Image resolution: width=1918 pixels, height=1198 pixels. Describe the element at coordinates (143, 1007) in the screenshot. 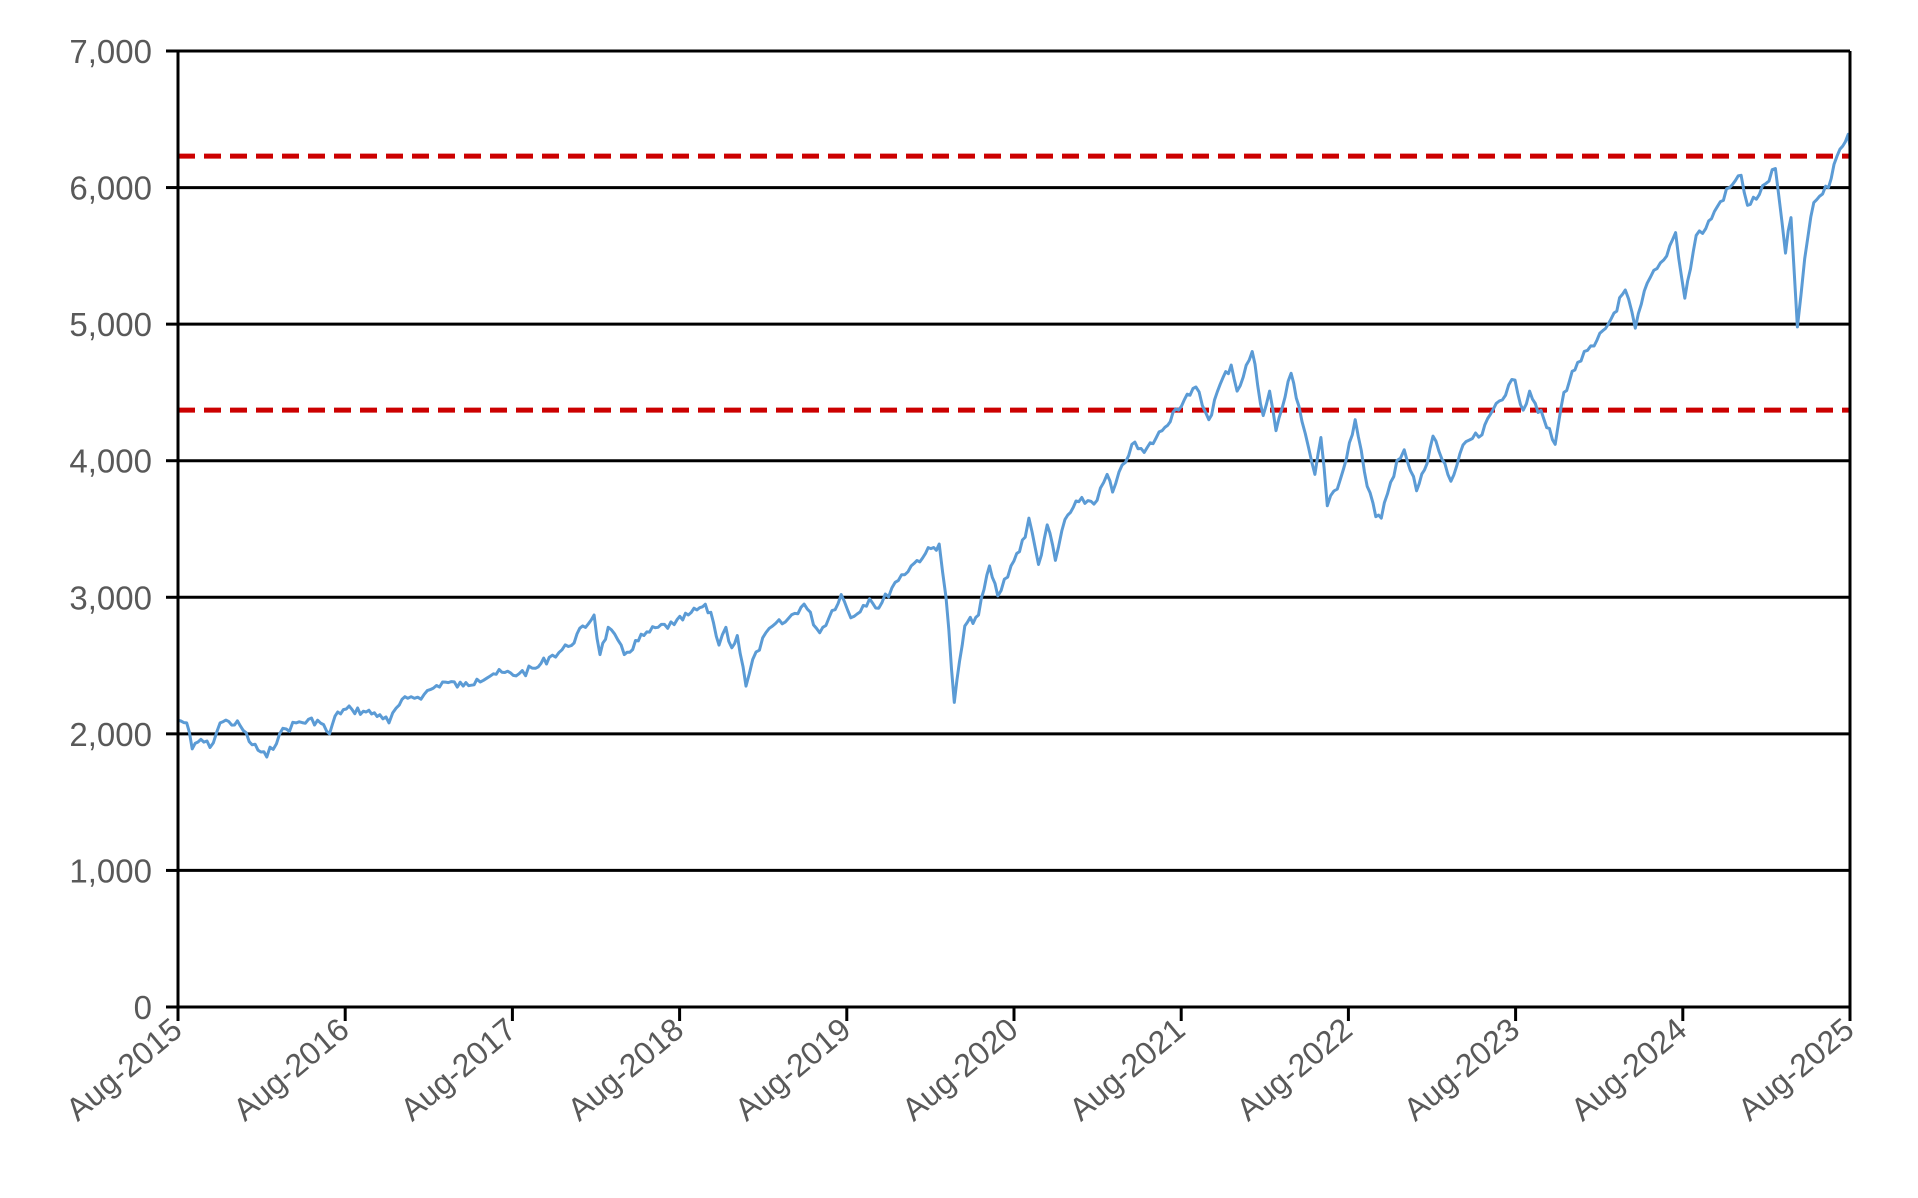

I see `y-tick-label: 0` at that location.